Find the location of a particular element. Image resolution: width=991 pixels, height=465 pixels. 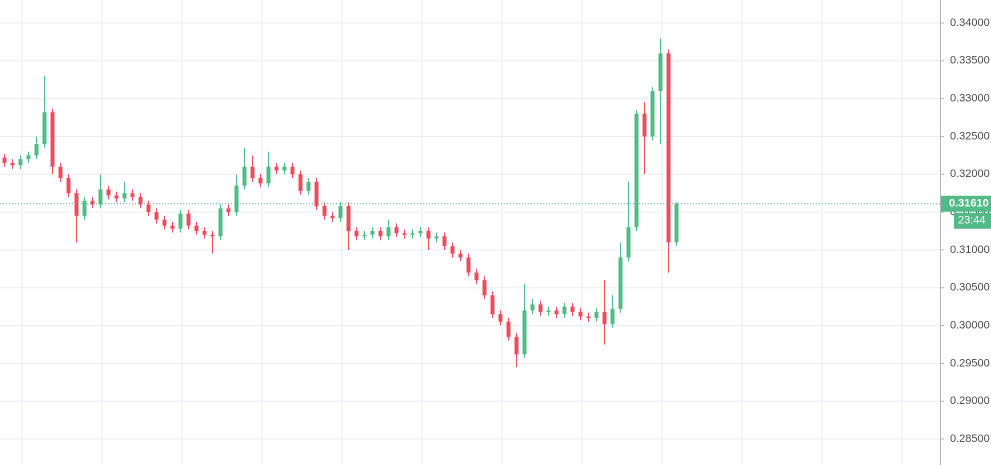

y-tick-label: 0.33500 is located at coordinates (970, 61).